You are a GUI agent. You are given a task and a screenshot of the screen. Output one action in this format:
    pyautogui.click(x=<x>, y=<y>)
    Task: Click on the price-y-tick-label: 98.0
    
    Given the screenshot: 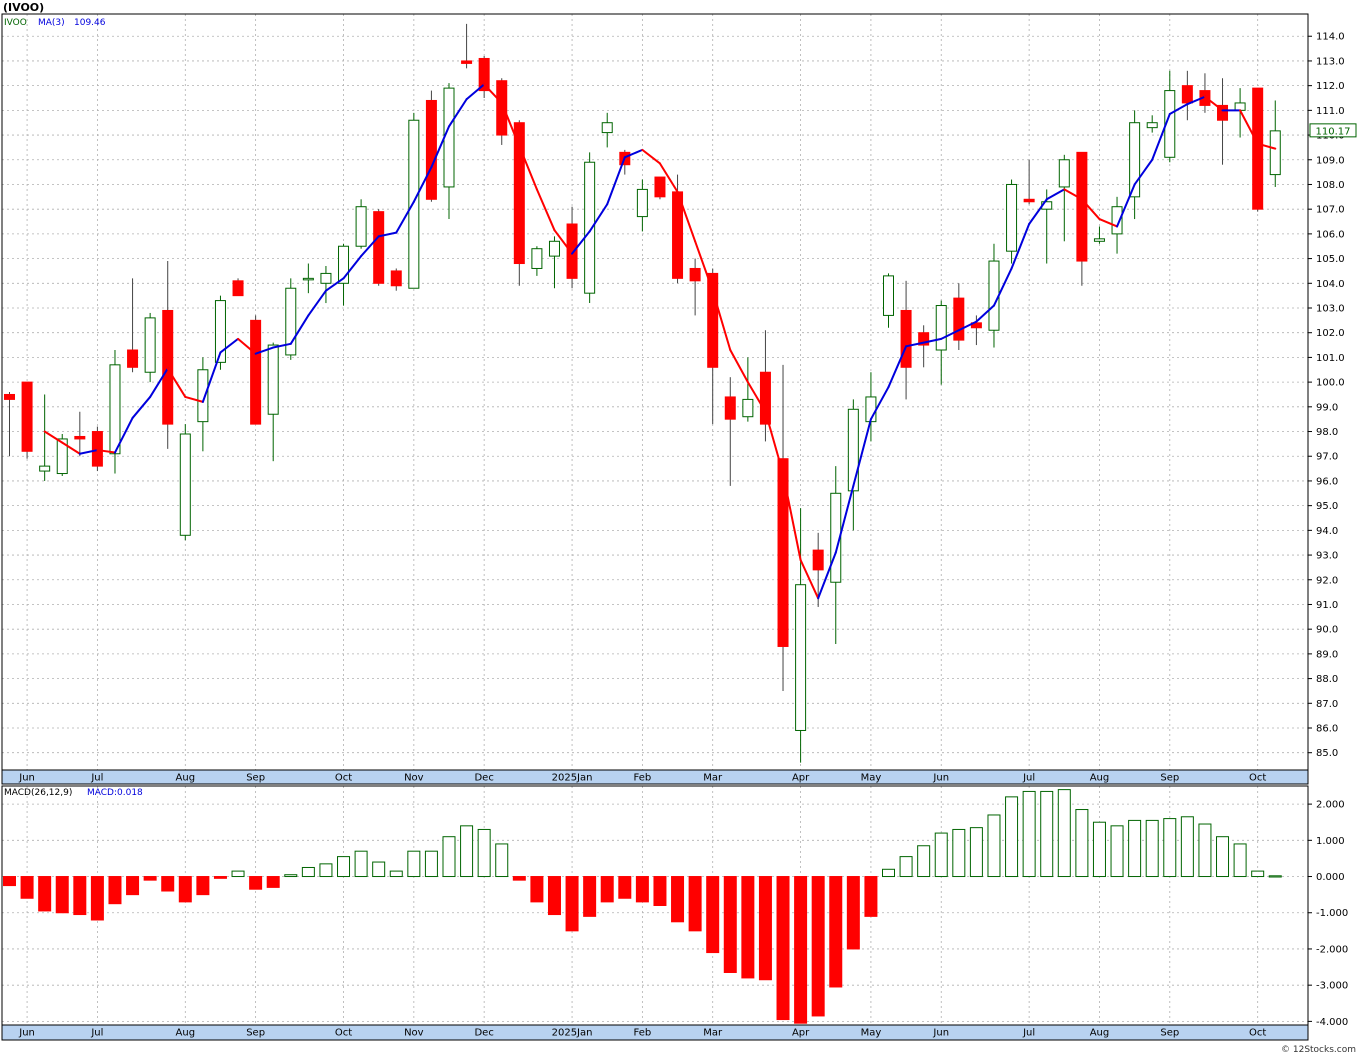 What is the action you would take?
    pyautogui.click(x=1327, y=432)
    